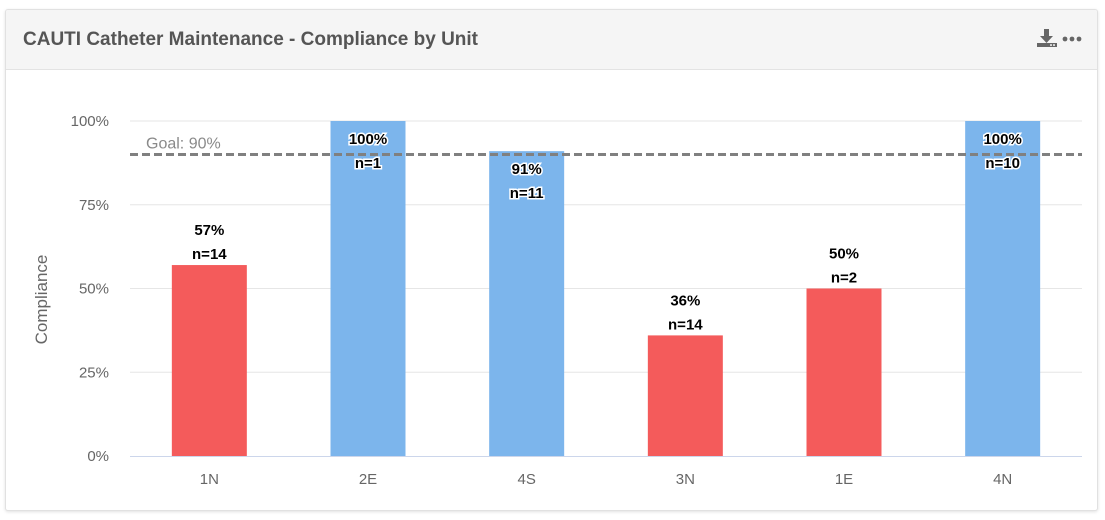 Image resolution: width=1105 pixels, height=520 pixels. Describe the element at coordinates (368, 479) in the screenshot. I see `x-tick-label: 2E` at that location.